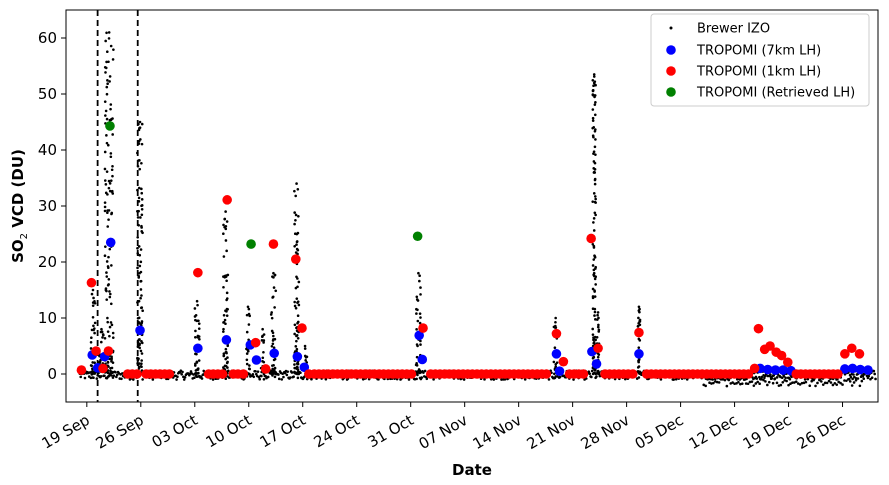 This screenshot has height=485, width=889. What do you see at coordinates (47, 38) in the screenshot?
I see `y-tick-label: 60` at bounding box center [47, 38].